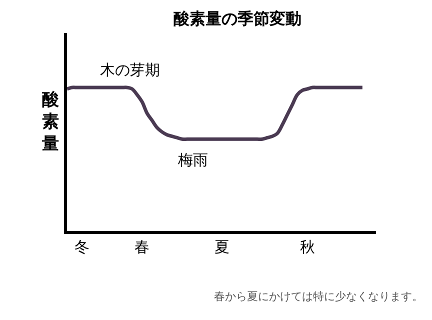  Describe the element at coordinates (192, 160) in the screenshot. I see `annotation: 梅雨` at that location.